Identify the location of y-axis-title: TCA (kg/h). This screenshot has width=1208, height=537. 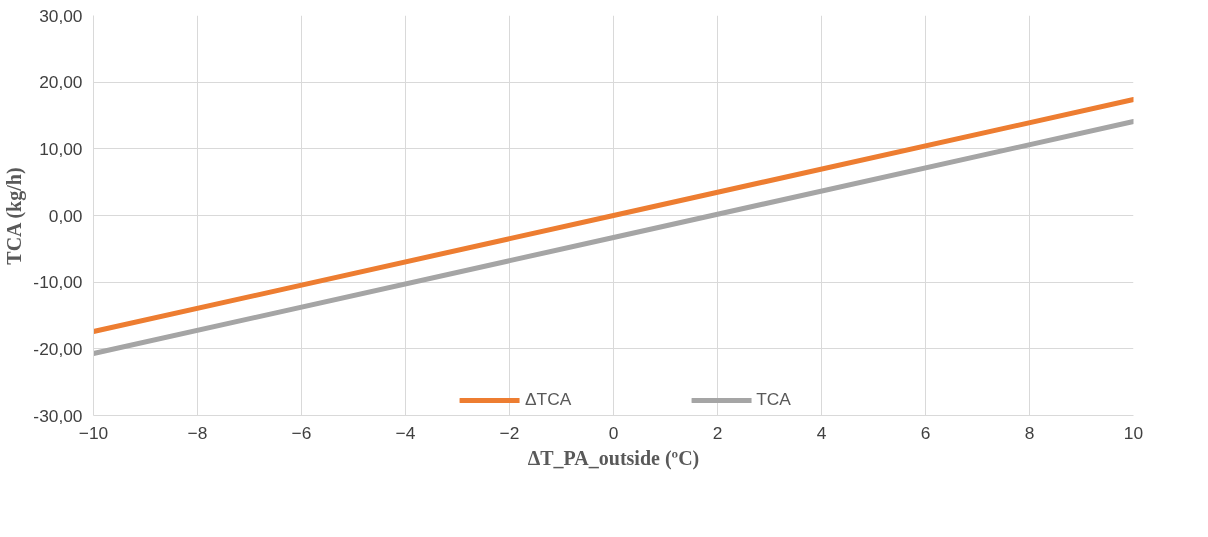
(15, 216).